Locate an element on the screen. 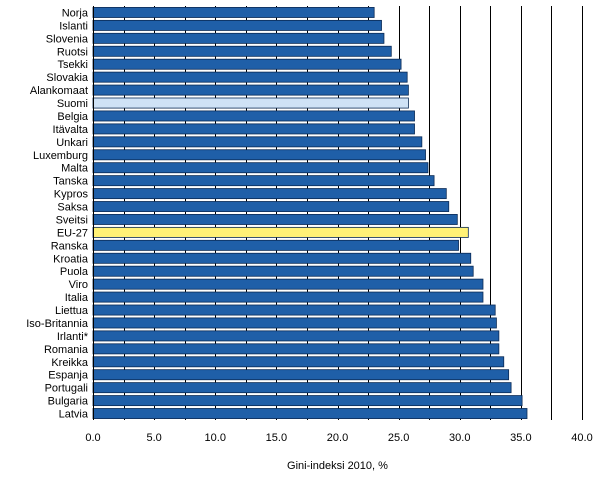  category-label-17: EU-27 is located at coordinates (72, 233).